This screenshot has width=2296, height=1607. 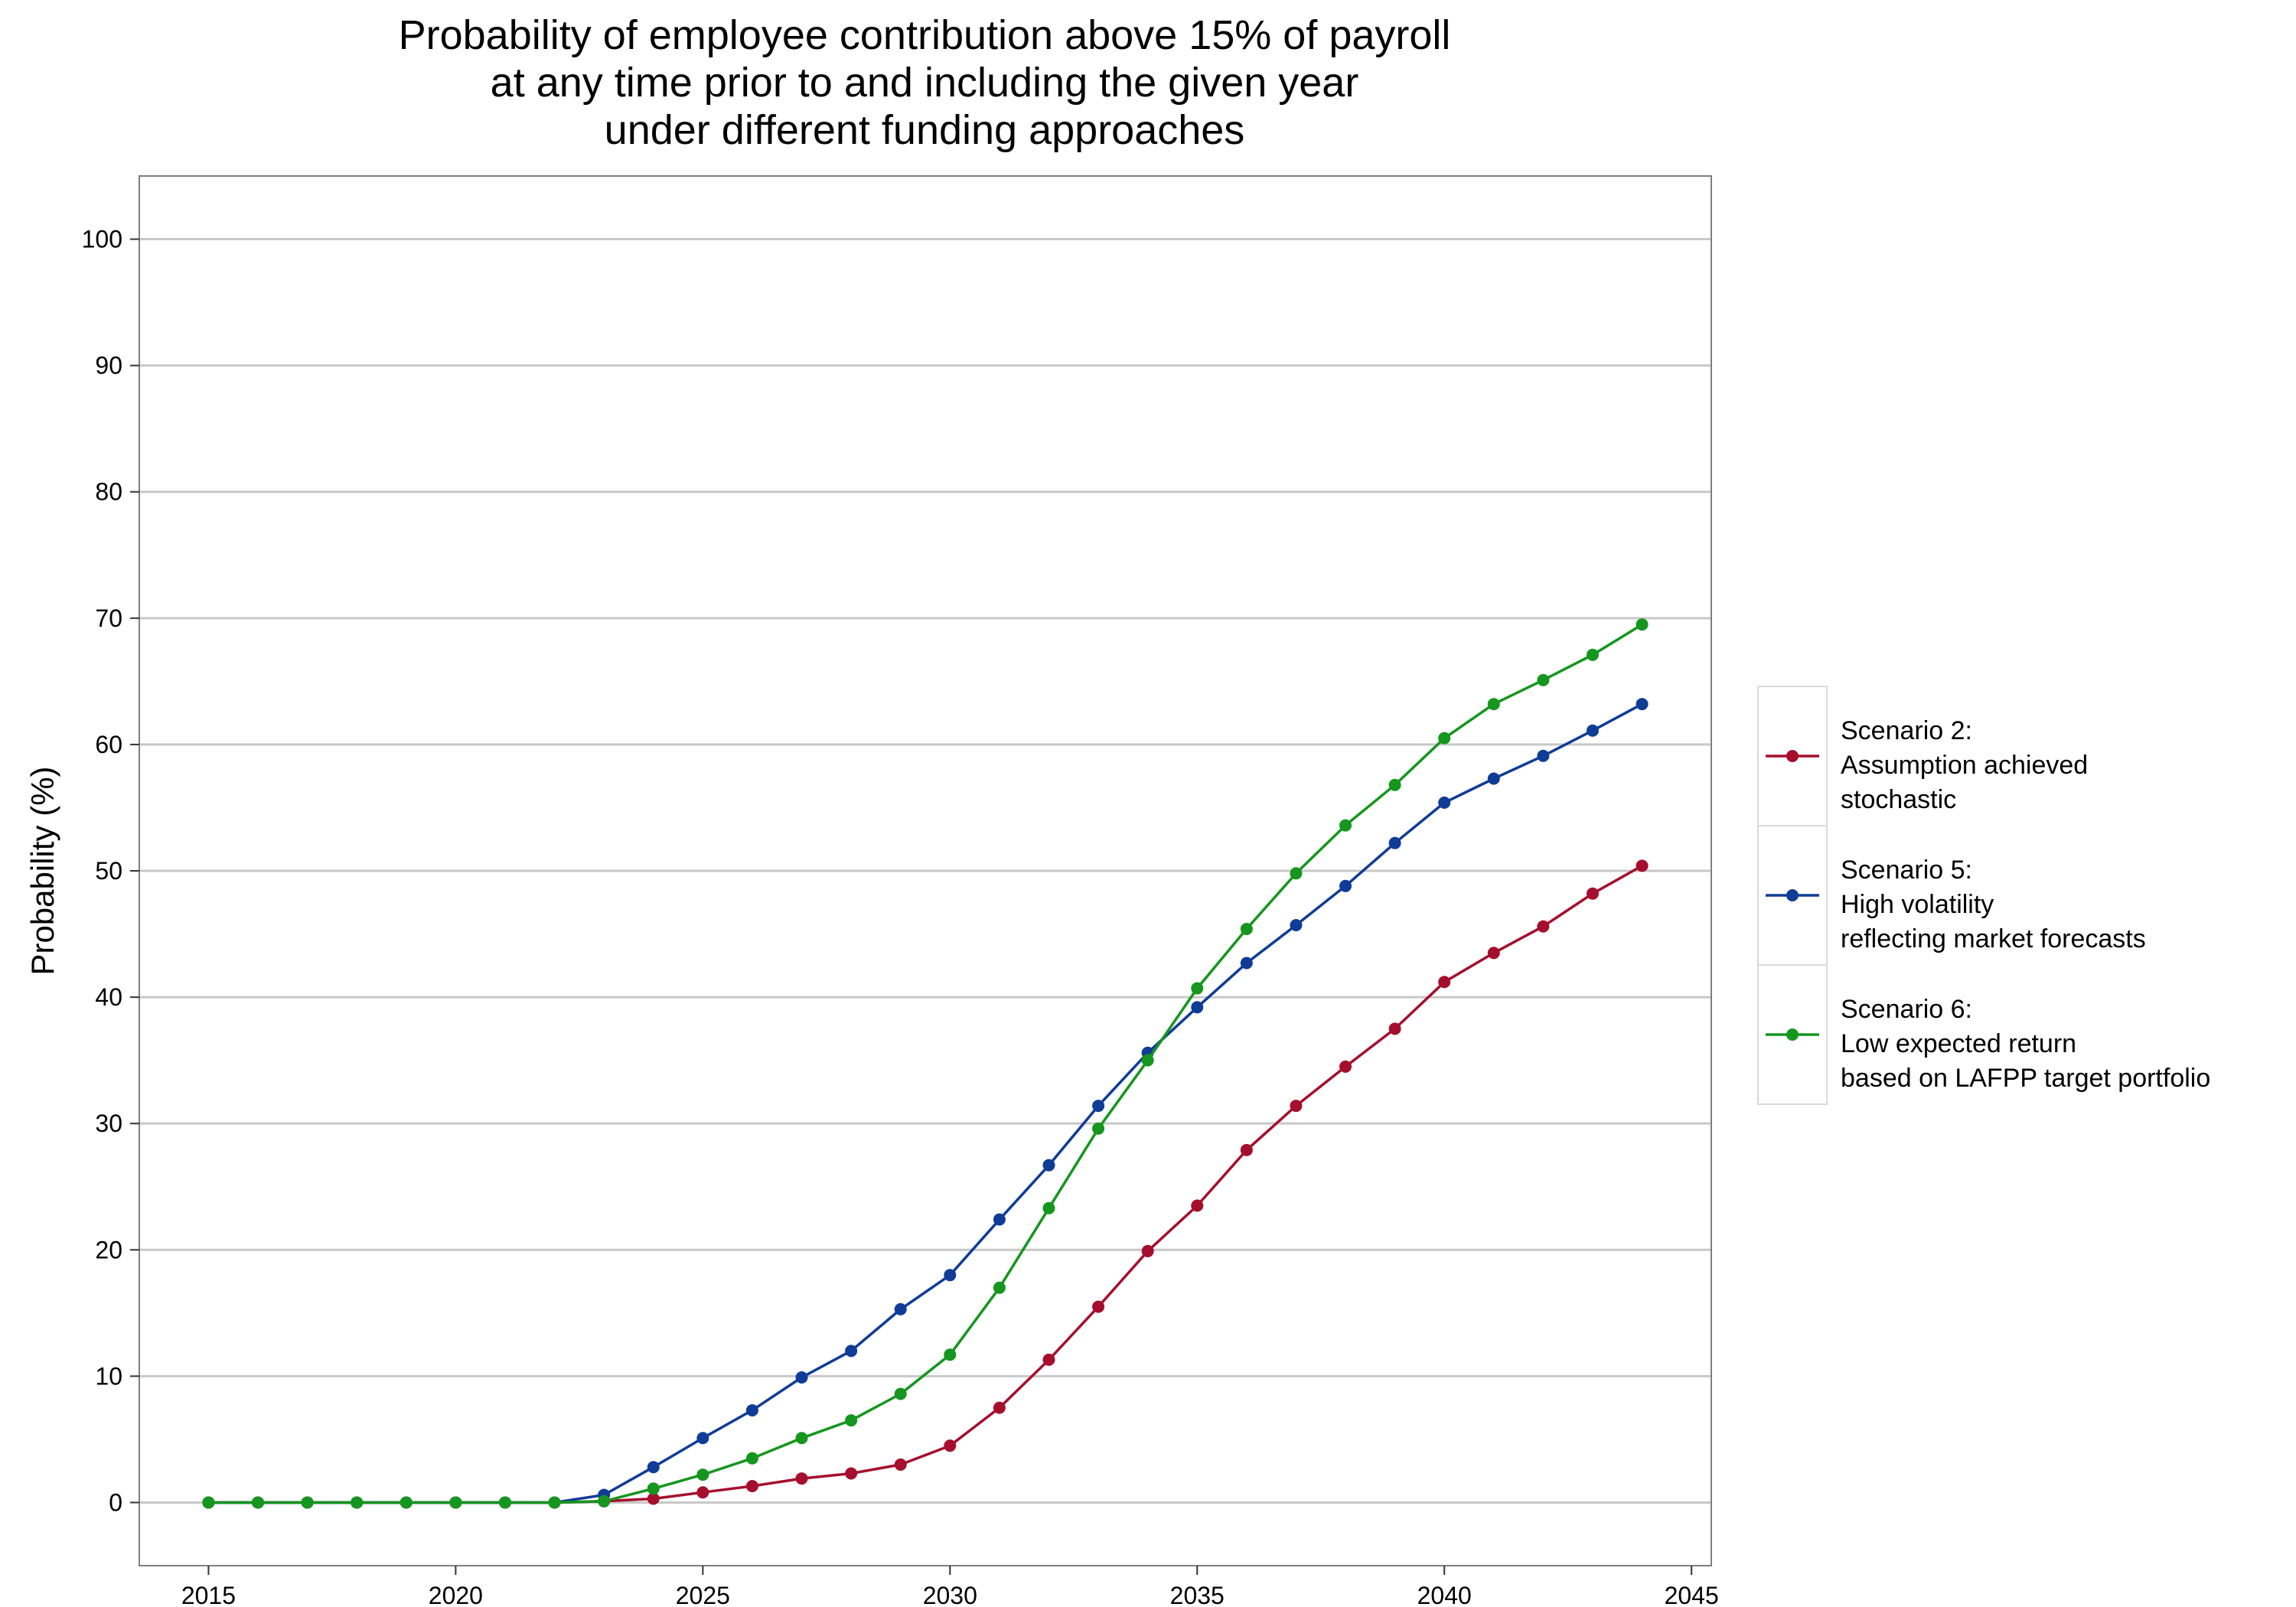 I want to click on y-tick-label: 20, so click(x=108, y=1249).